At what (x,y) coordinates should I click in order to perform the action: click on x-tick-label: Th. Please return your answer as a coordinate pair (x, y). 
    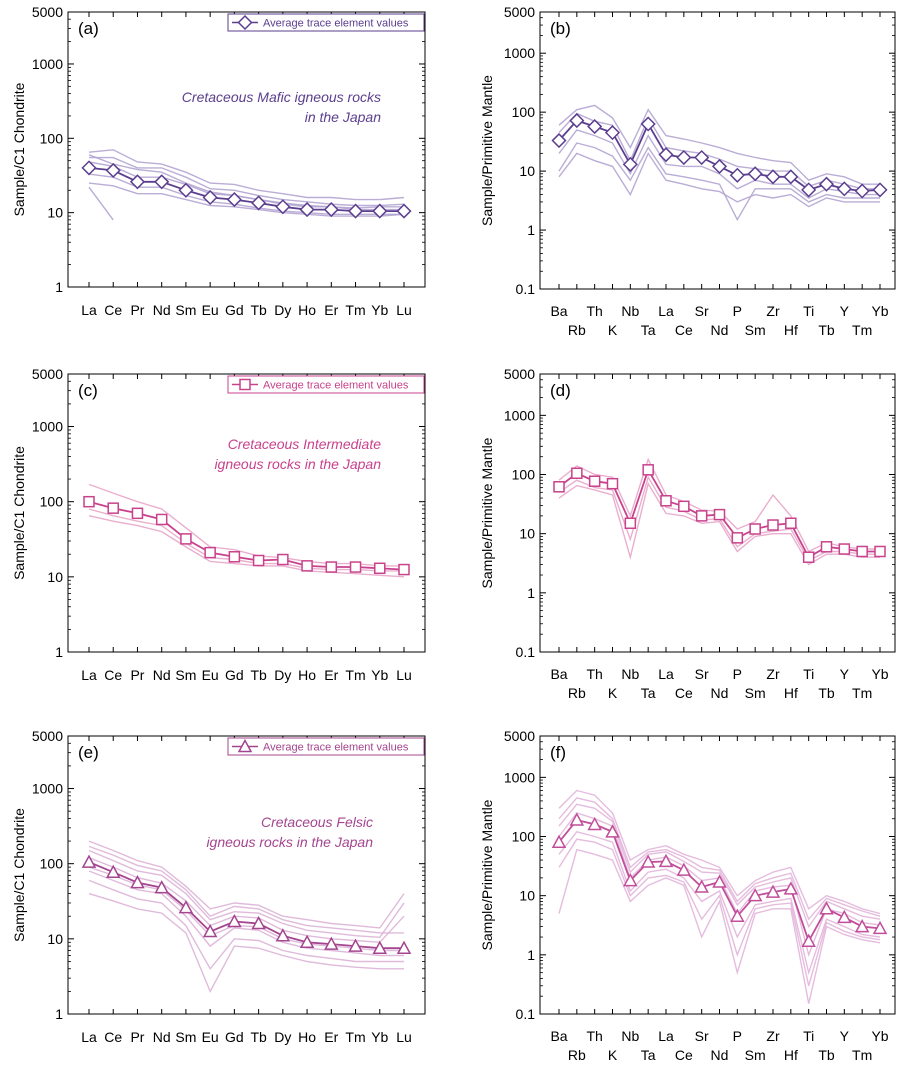
    Looking at the image, I should click on (594, 1036).